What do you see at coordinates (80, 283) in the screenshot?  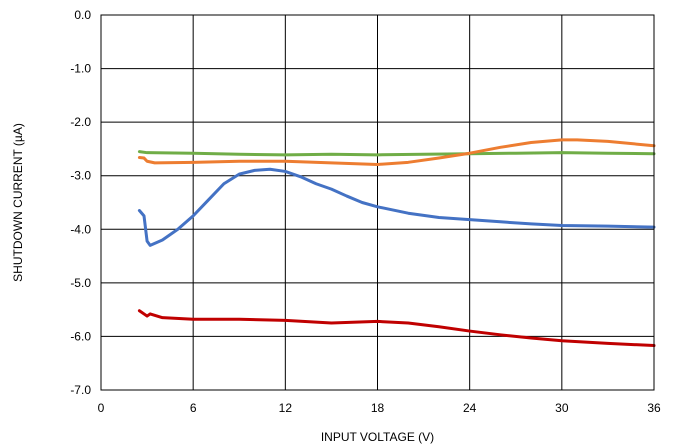 I see `y-tick-label: -5.0` at bounding box center [80, 283].